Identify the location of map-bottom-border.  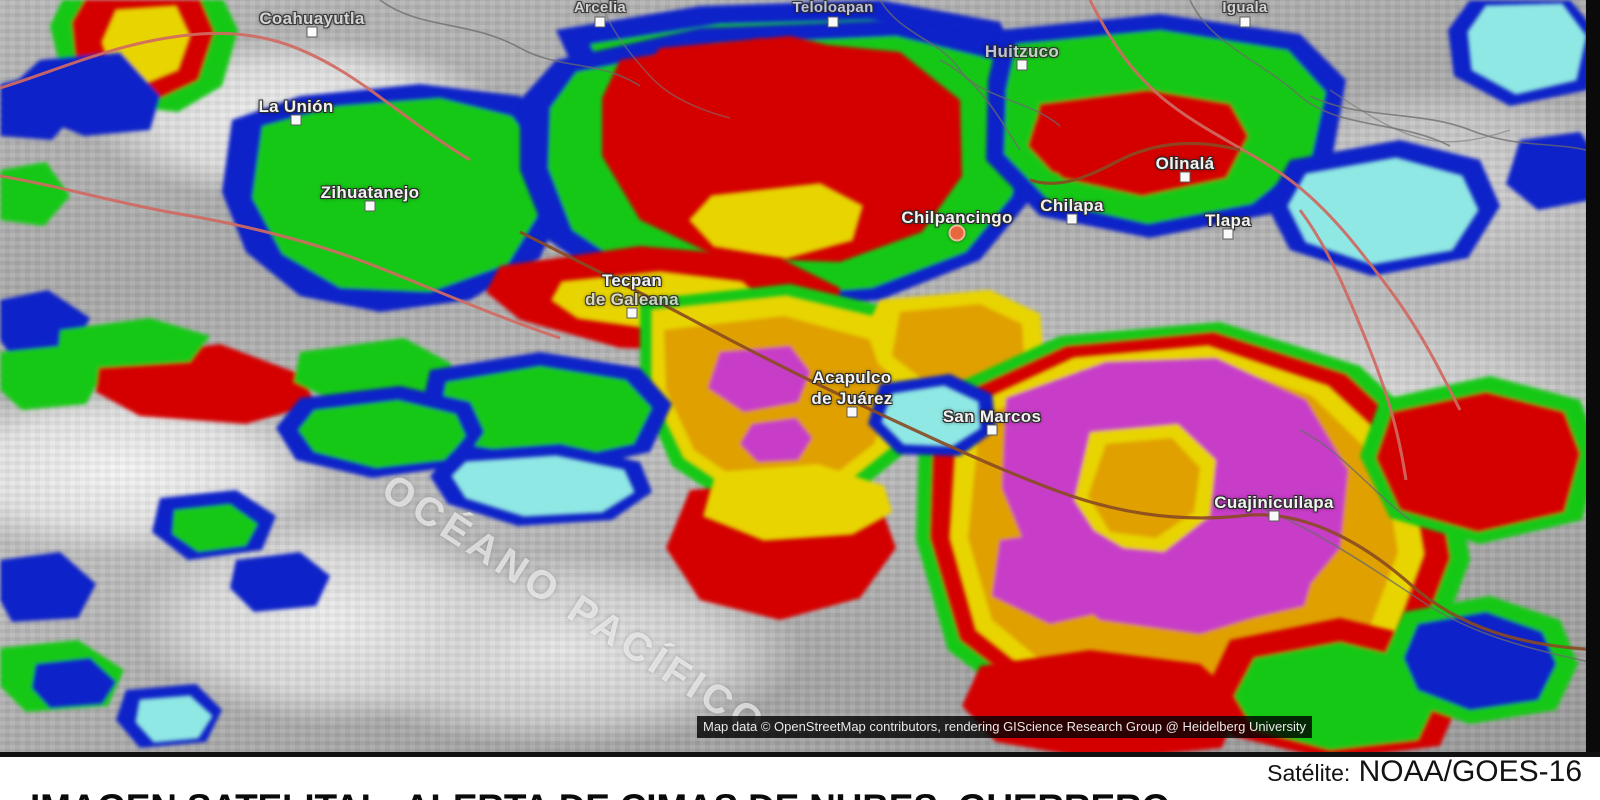
(800, 754).